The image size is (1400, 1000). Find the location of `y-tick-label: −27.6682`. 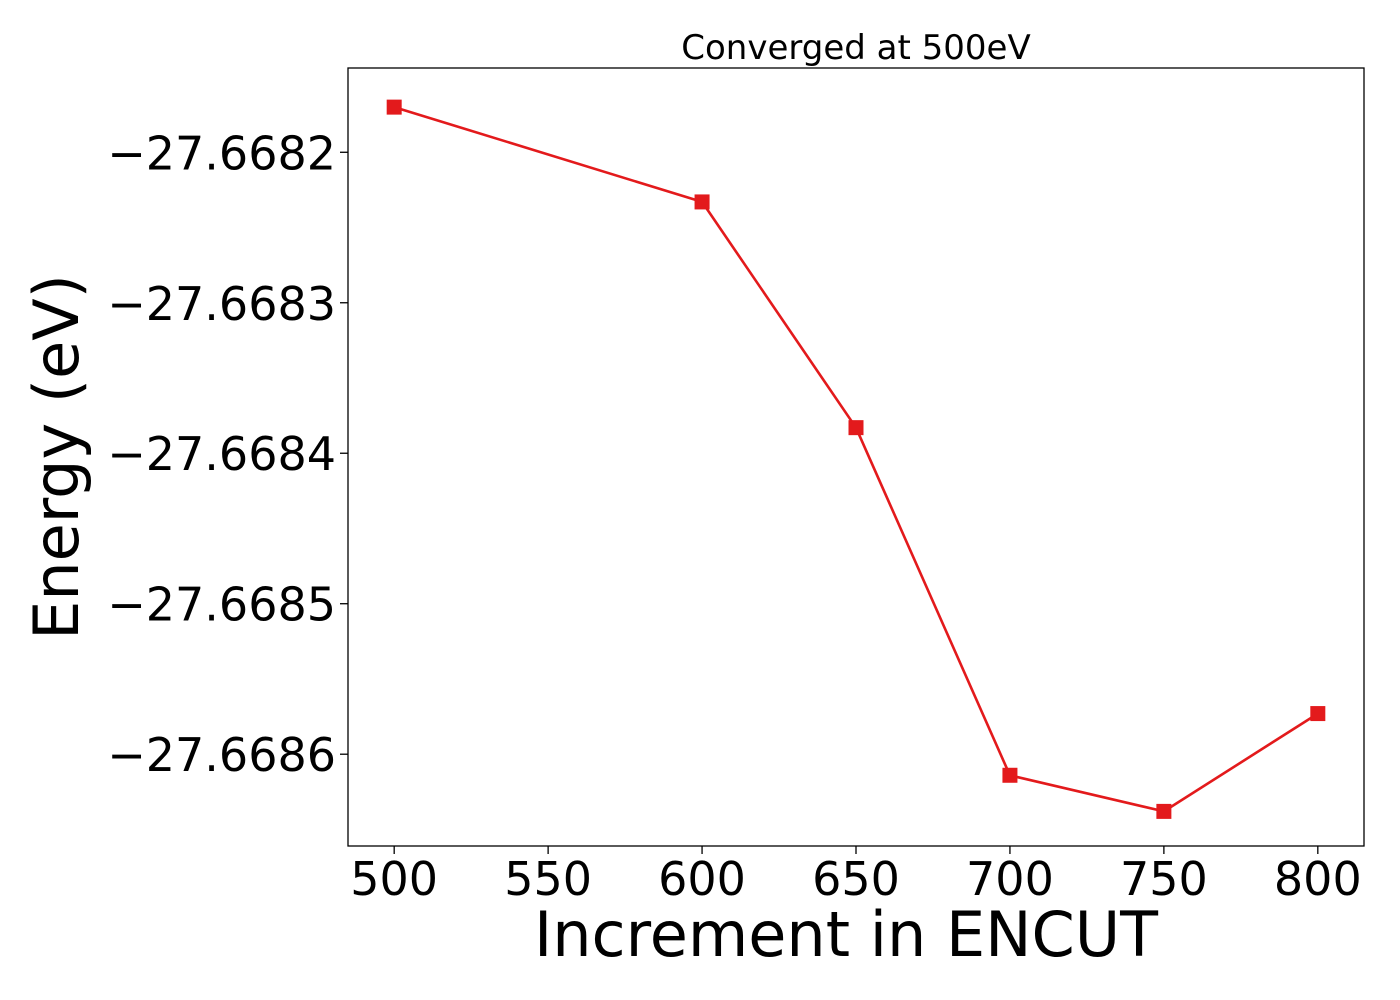

y-tick-label: −27.6682 is located at coordinates (221, 153).